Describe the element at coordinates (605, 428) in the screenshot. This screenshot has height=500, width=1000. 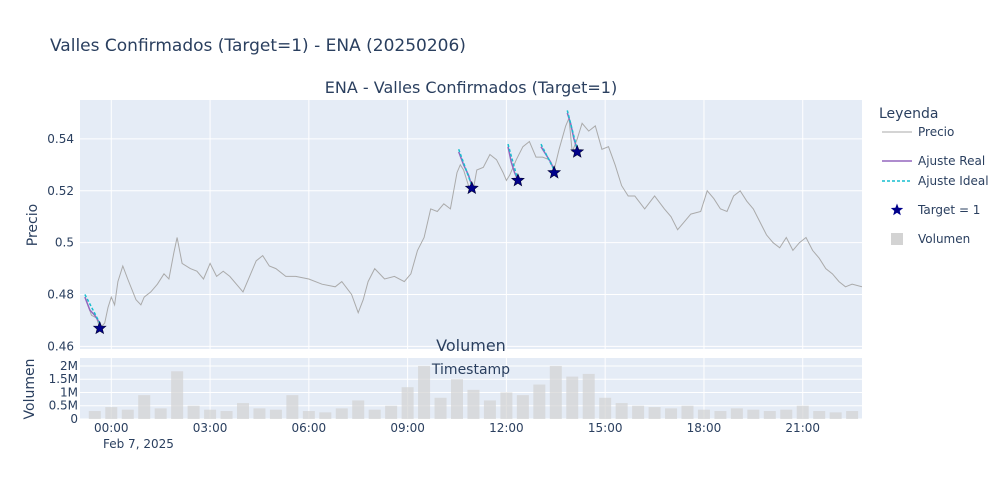
I see `x-tick-label: 15:00` at that location.